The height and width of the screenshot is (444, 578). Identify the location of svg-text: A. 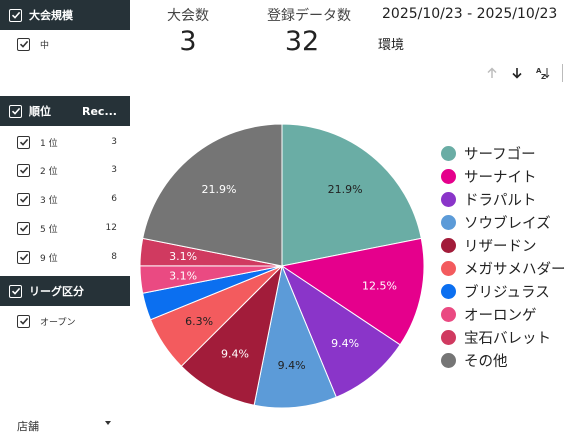
(539, 71).